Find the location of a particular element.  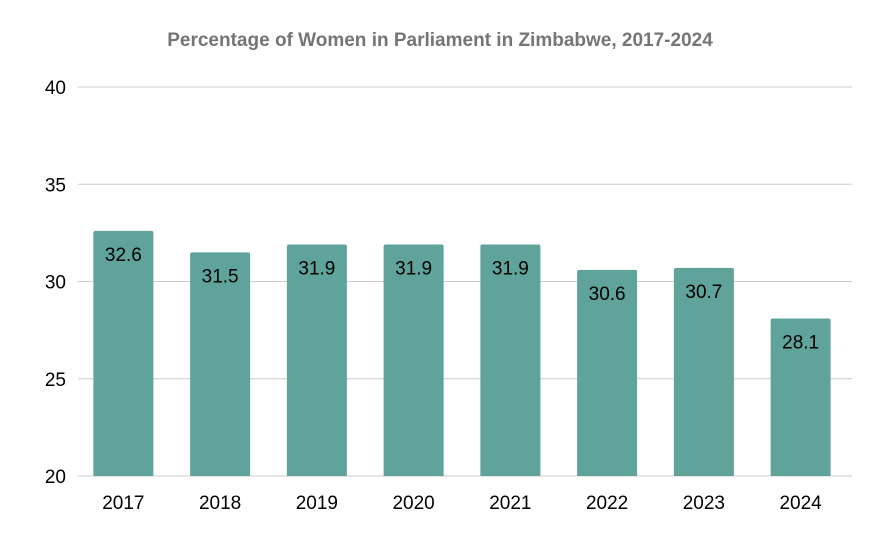

data-label: 30.7 is located at coordinates (703, 292).